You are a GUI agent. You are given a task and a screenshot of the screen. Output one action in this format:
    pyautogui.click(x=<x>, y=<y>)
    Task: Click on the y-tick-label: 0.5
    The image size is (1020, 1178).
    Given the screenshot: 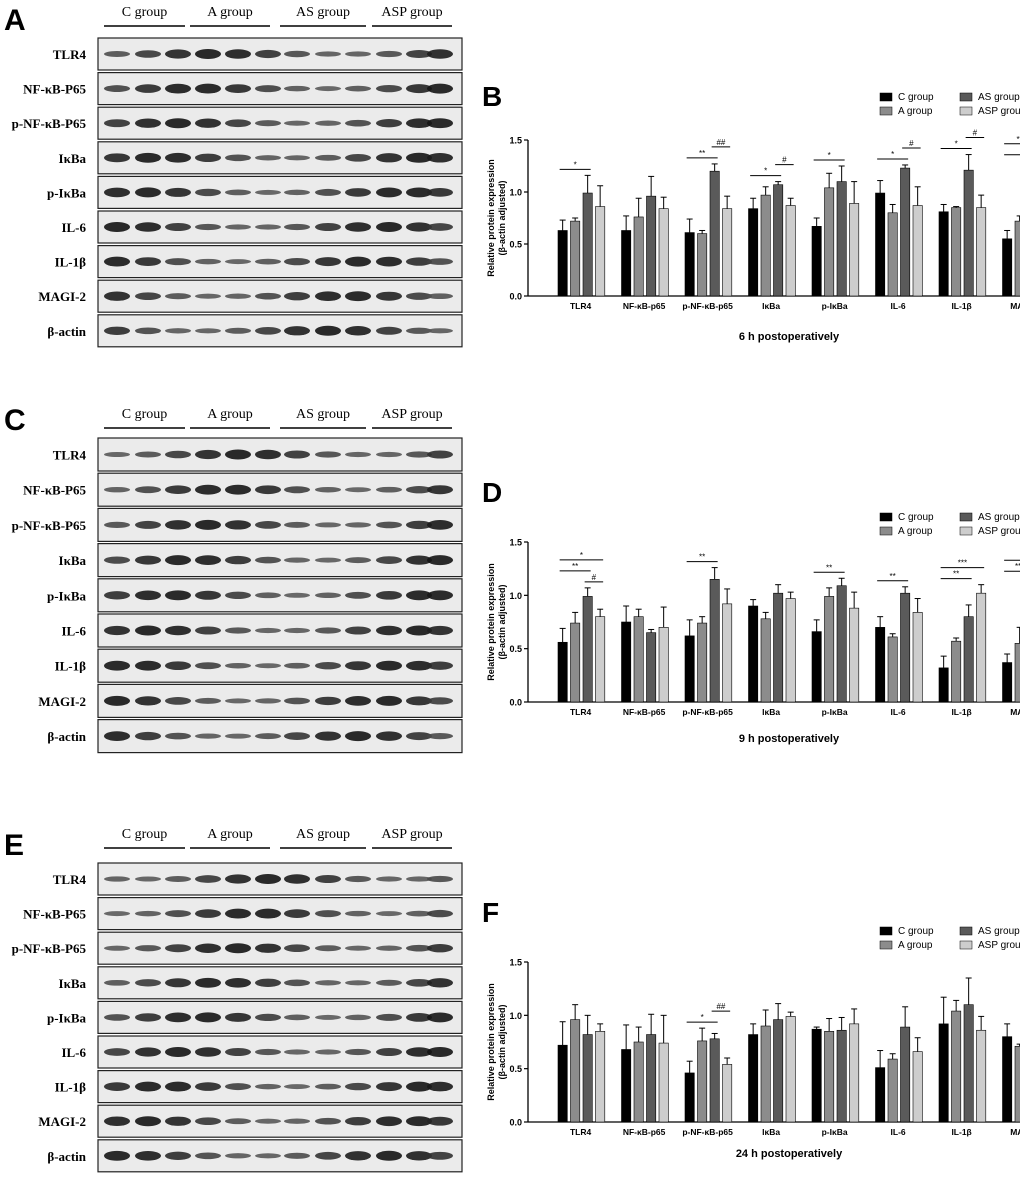 What is the action you would take?
    pyautogui.click(x=515, y=1069)
    